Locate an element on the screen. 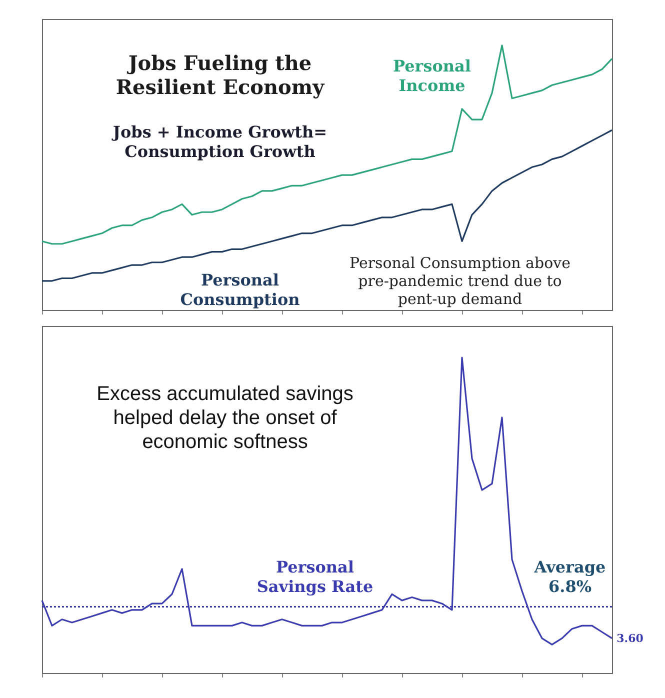 This screenshot has height=698, width=665. annotation: Personal Consumption above pre-pandemic trend due to pent-up demand is located at coordinates (460, 281).